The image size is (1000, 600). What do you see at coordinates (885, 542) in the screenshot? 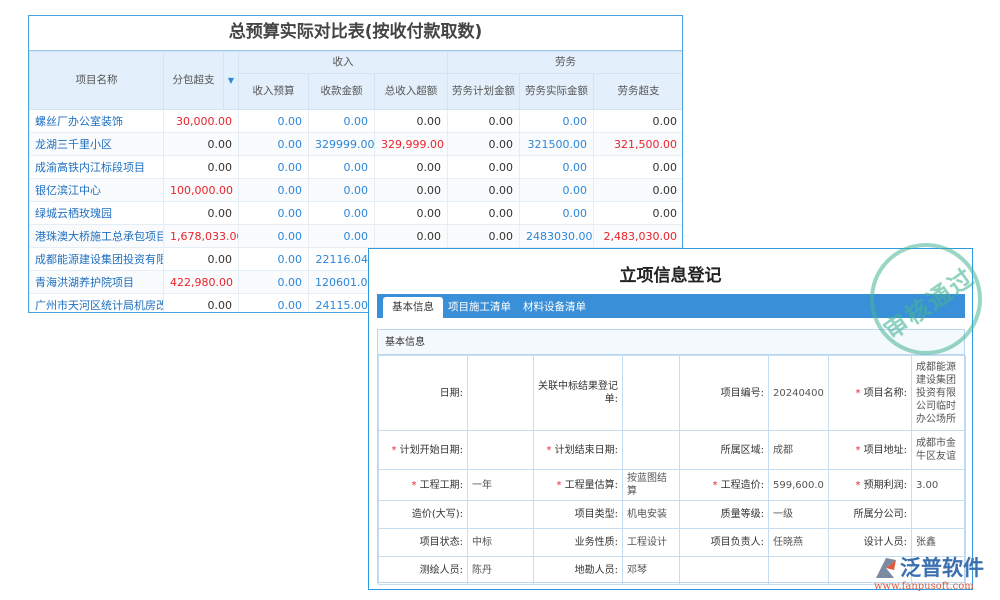
I see `label-text: 设计人员:` at bounding box center [885, 542].